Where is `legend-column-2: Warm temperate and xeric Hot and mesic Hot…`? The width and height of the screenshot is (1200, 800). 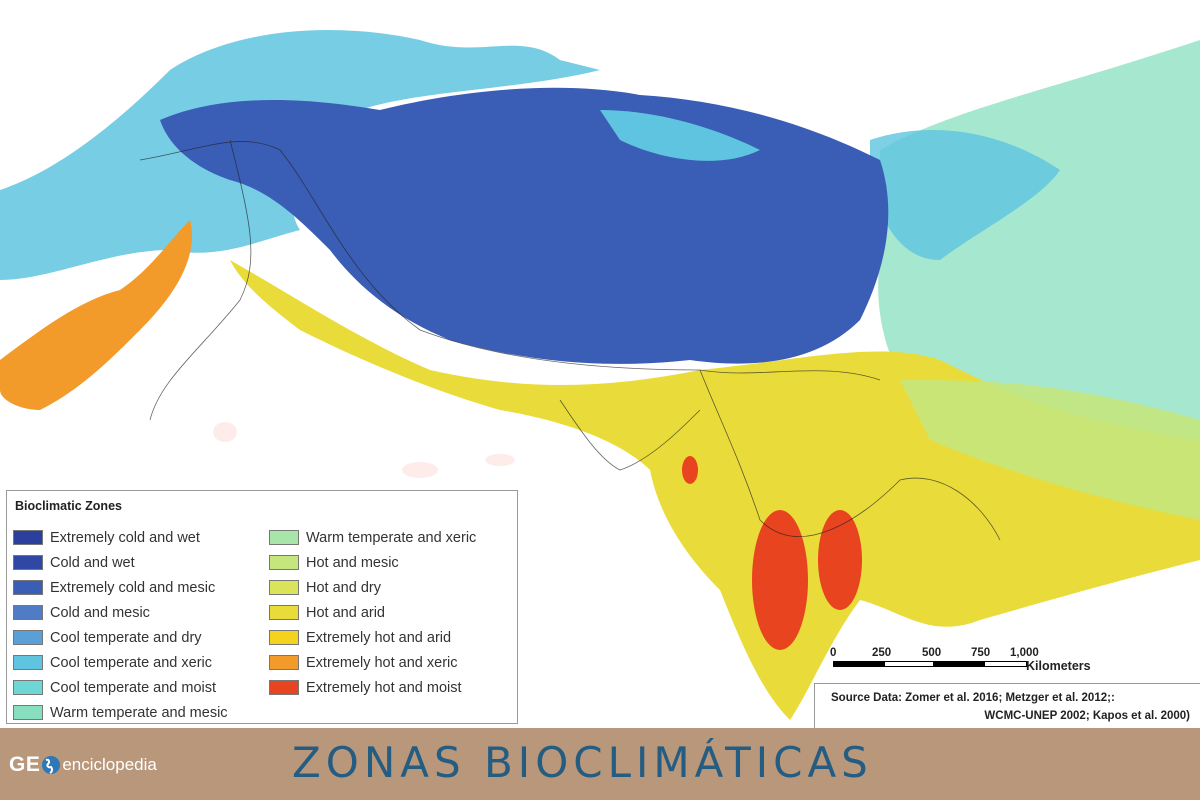 legend-column-2: Warm temperate and xeric Hot and mesic Hot… is located at coordinates (372, 612).